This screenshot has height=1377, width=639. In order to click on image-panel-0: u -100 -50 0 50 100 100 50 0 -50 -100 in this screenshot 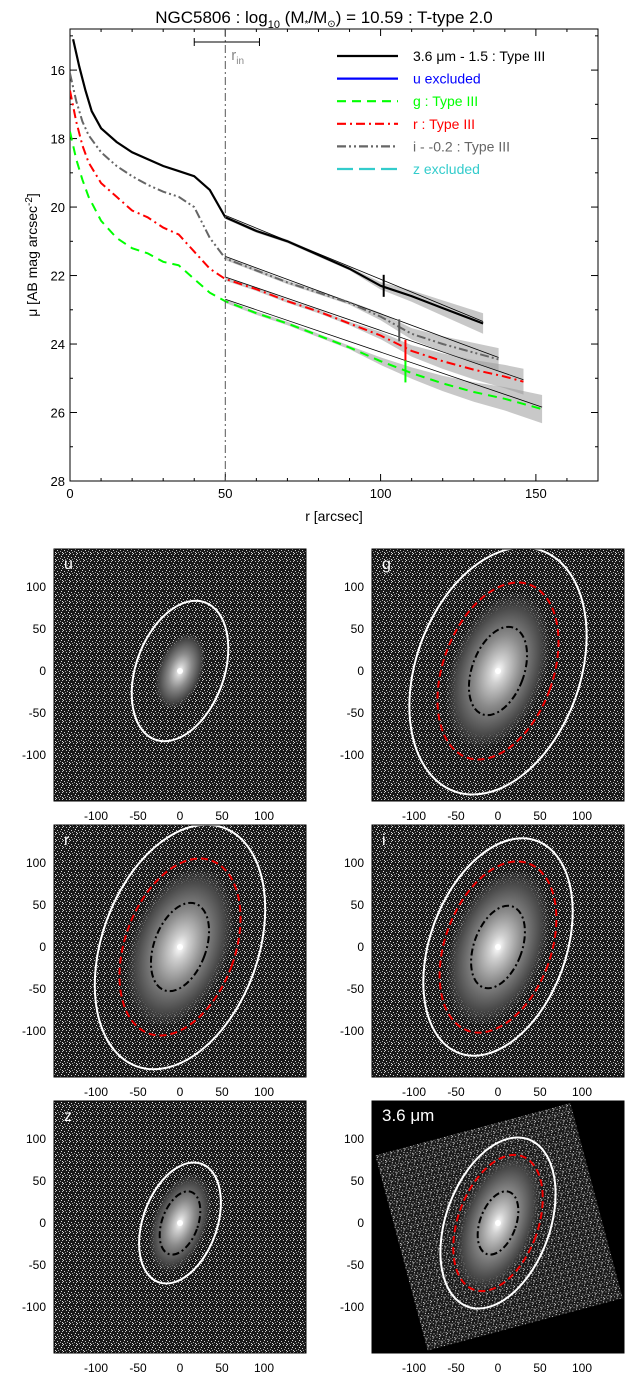, I will do `click(164, 685)`.